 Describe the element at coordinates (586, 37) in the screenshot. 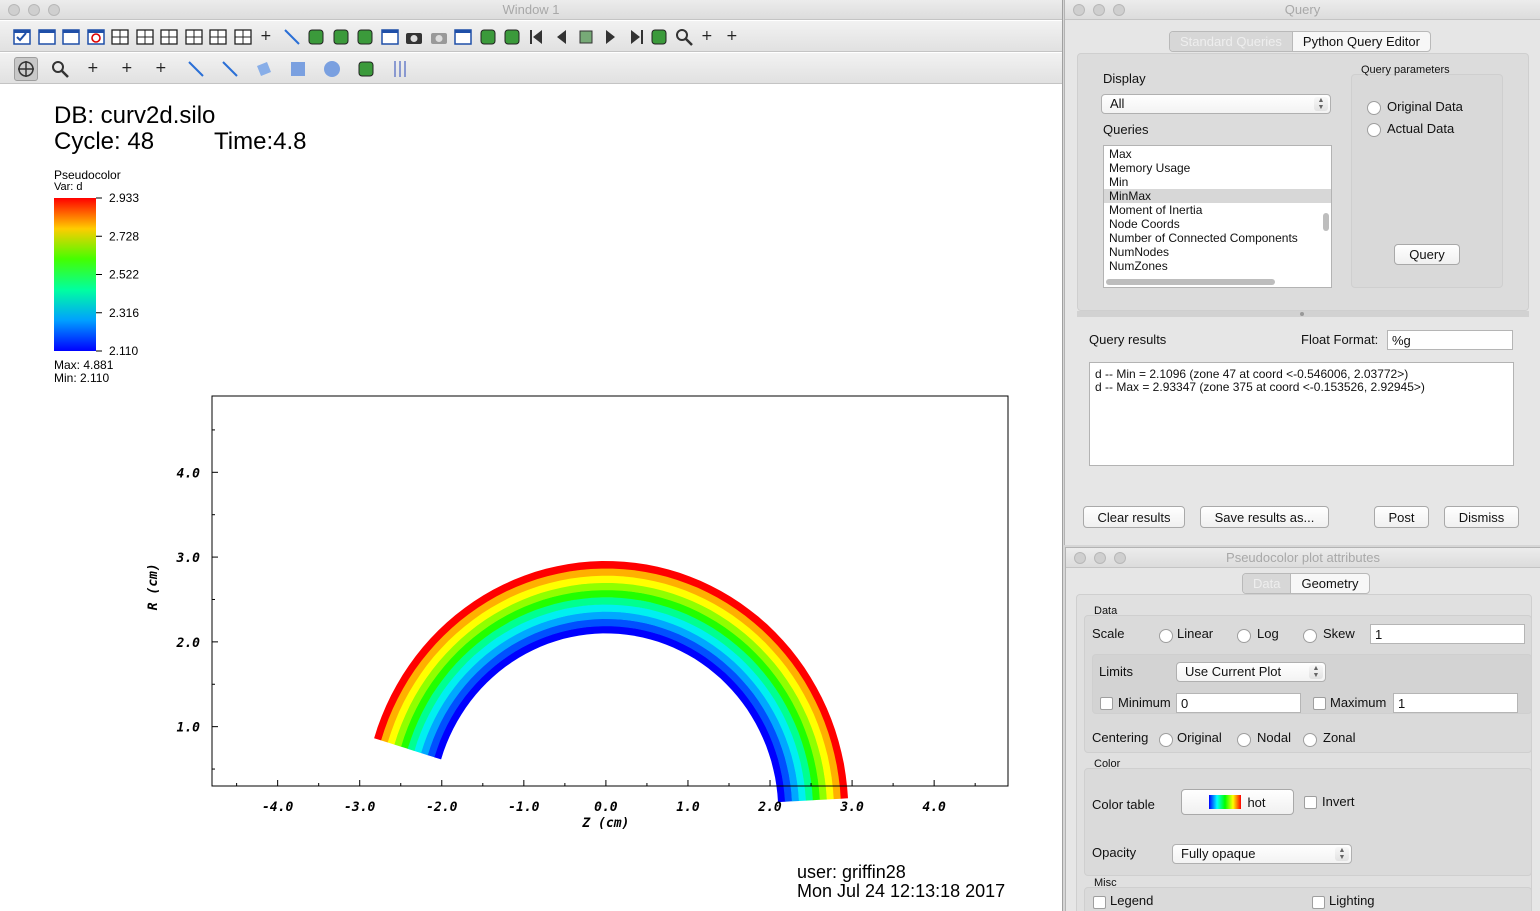

I see `stop-icon` at that location.